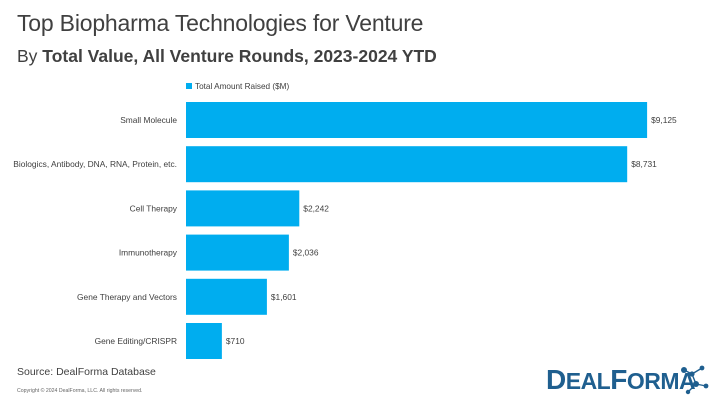  What do you see at coordinates (621, 379) in the screenshot?
I see `logo-wordmark: DEALFORMA` at bounding box center [621, 379].